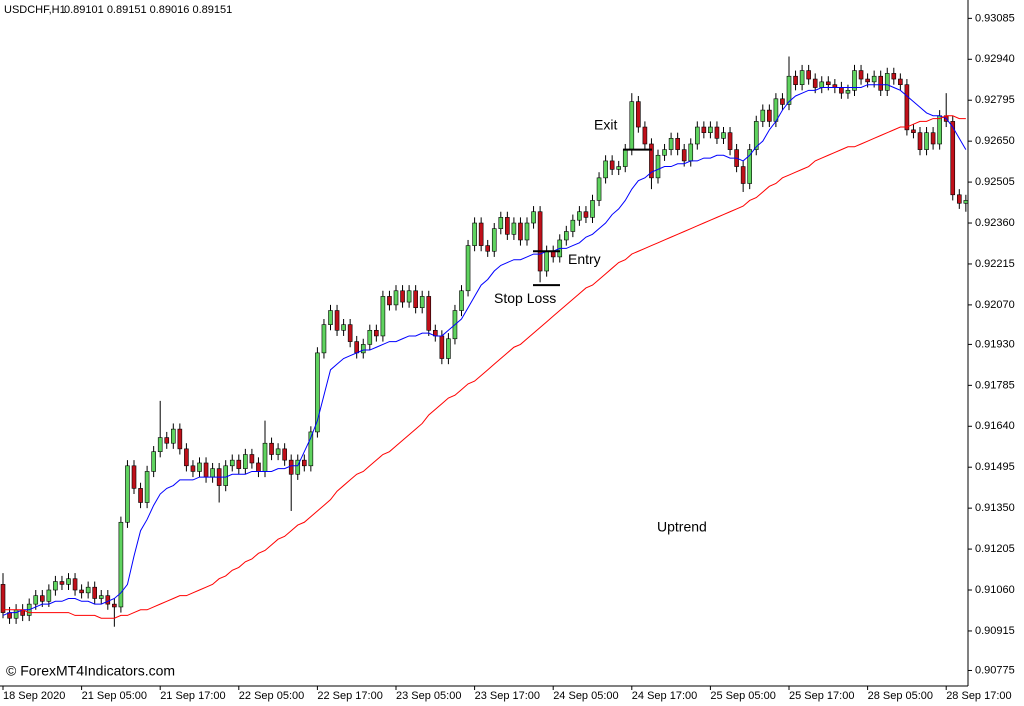 The height and width of the screenshot is (706, 1024). I want to click on annotation-label: Entry, so click(584, 259).